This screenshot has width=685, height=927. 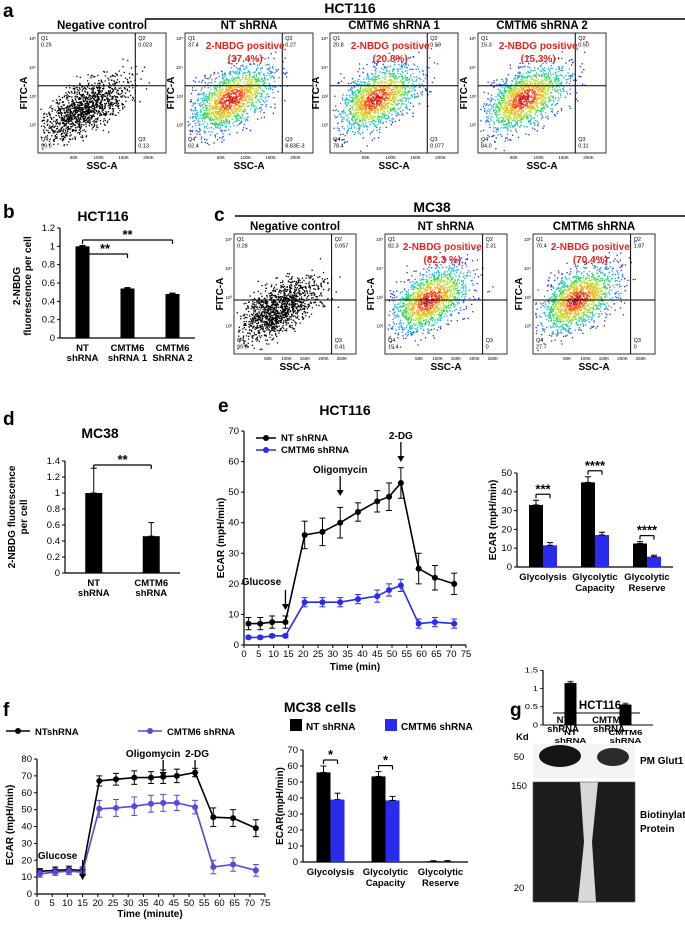 I want to click on quadrant-q2: Q2, so click(x=433, y=39).